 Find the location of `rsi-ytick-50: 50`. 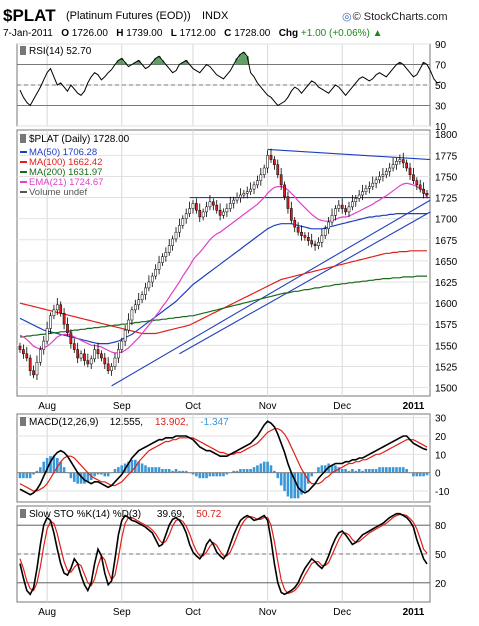

rsi-ytick-50: 50 is located at coordinates (441, 86).